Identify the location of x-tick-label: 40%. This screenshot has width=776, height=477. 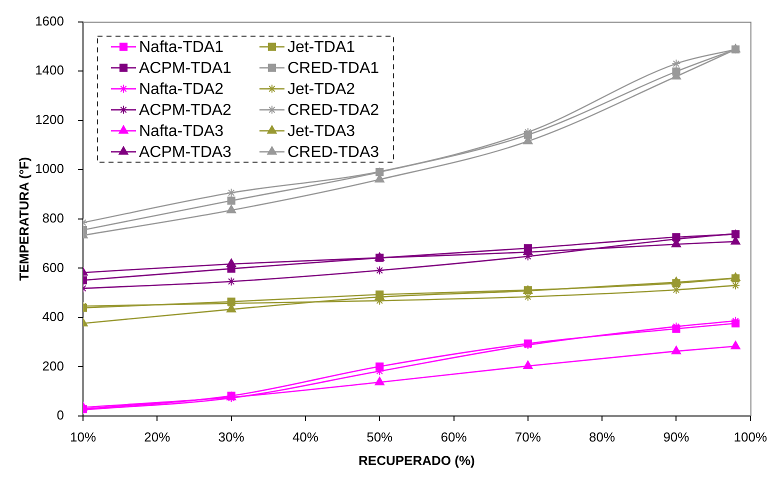
(305, 436).